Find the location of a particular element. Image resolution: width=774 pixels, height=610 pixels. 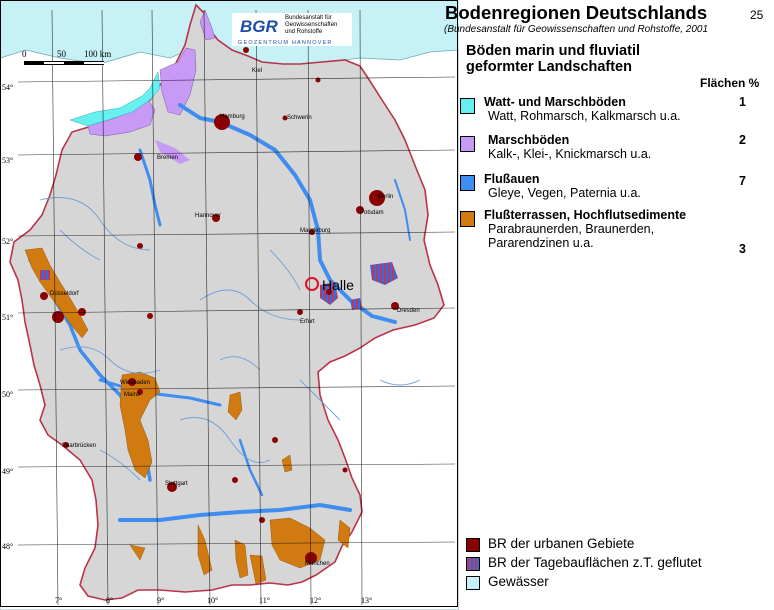

logo-acronym: BGR is located at coordinates (259, 26).